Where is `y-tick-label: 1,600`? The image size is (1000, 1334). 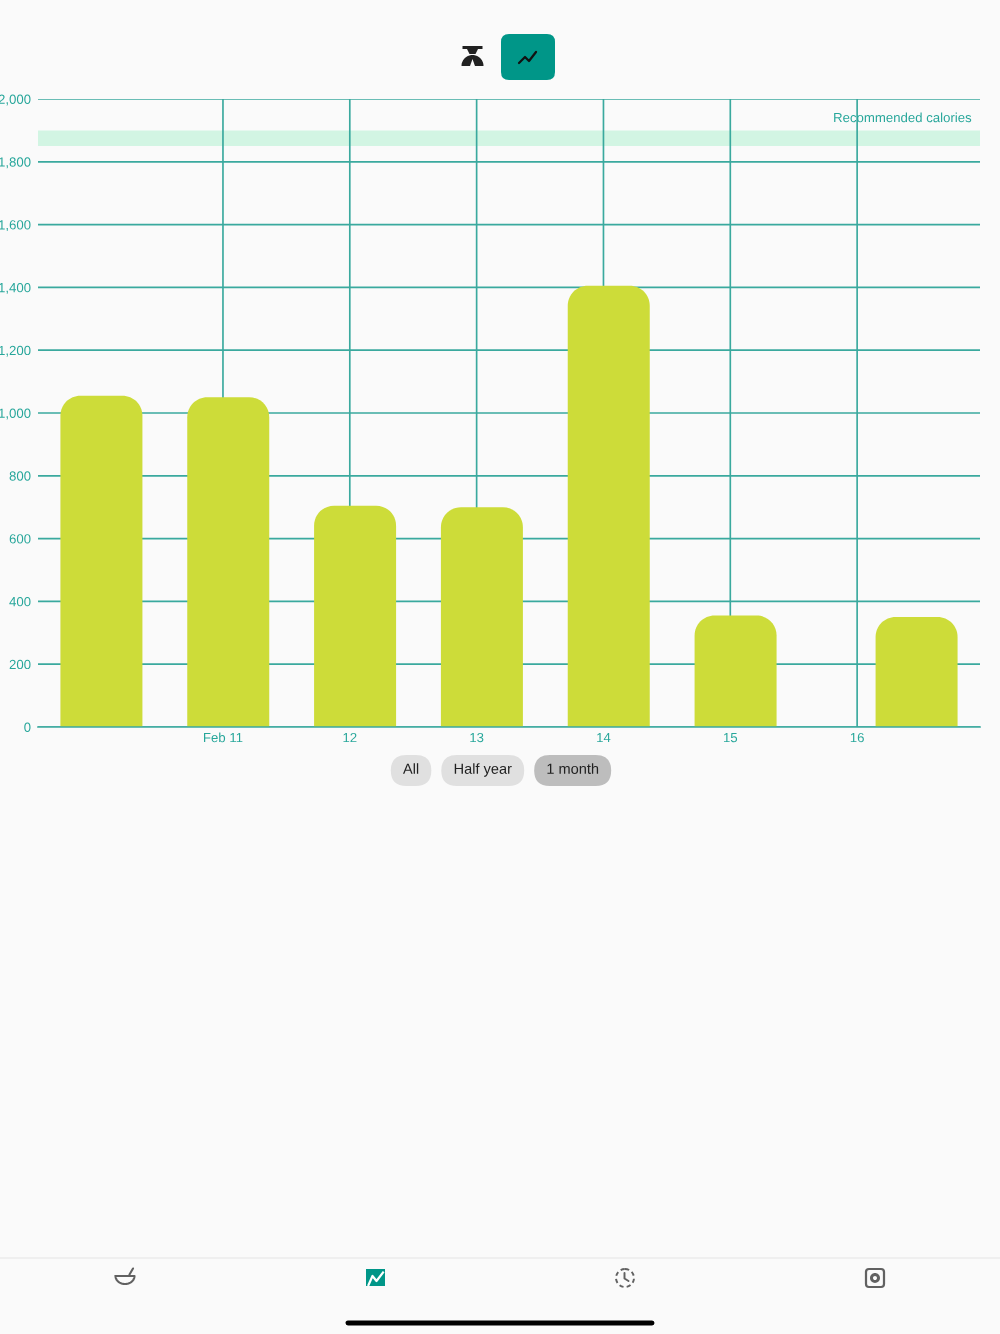
y-tick-label: 1,600 is located at coordinates (15, 226).